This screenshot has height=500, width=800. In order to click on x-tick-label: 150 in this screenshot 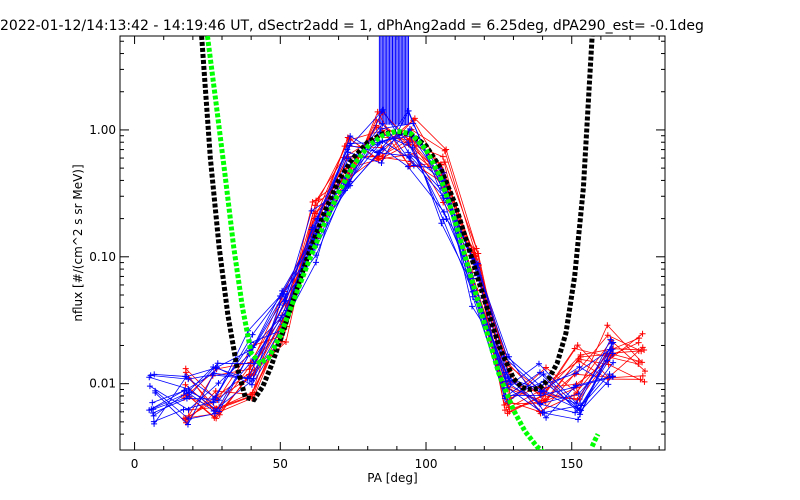, I will do `click(571, 464)`.